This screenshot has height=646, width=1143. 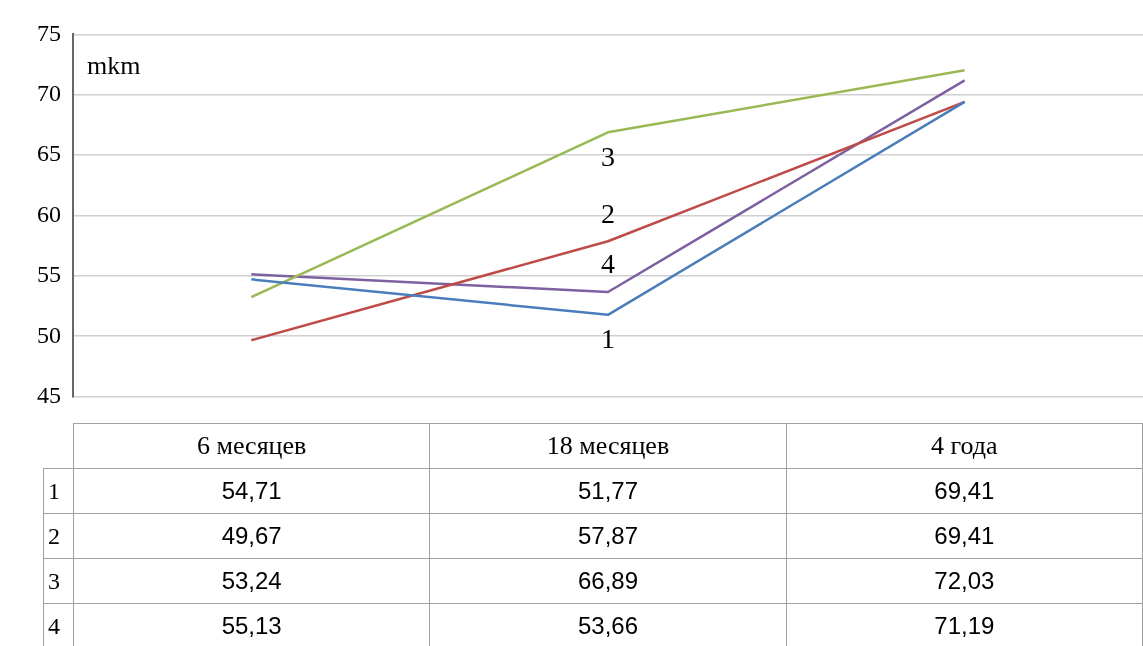 What do you see at coordinates (54, 580) in the screenshot?
I see `text: 3` at bounding box center [54, 580].